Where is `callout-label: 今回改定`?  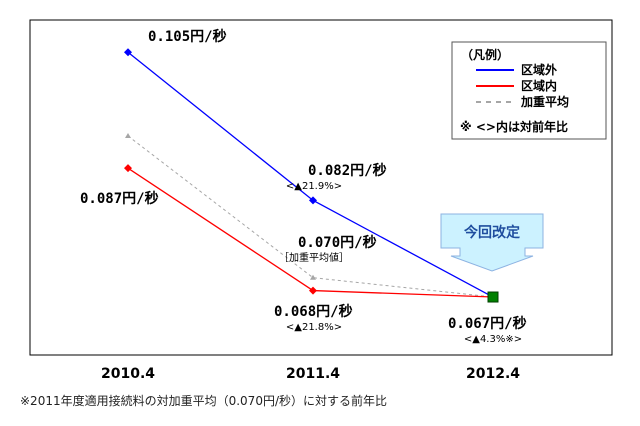
callout-label: 今回改定 is located at coordinates (491, 232).